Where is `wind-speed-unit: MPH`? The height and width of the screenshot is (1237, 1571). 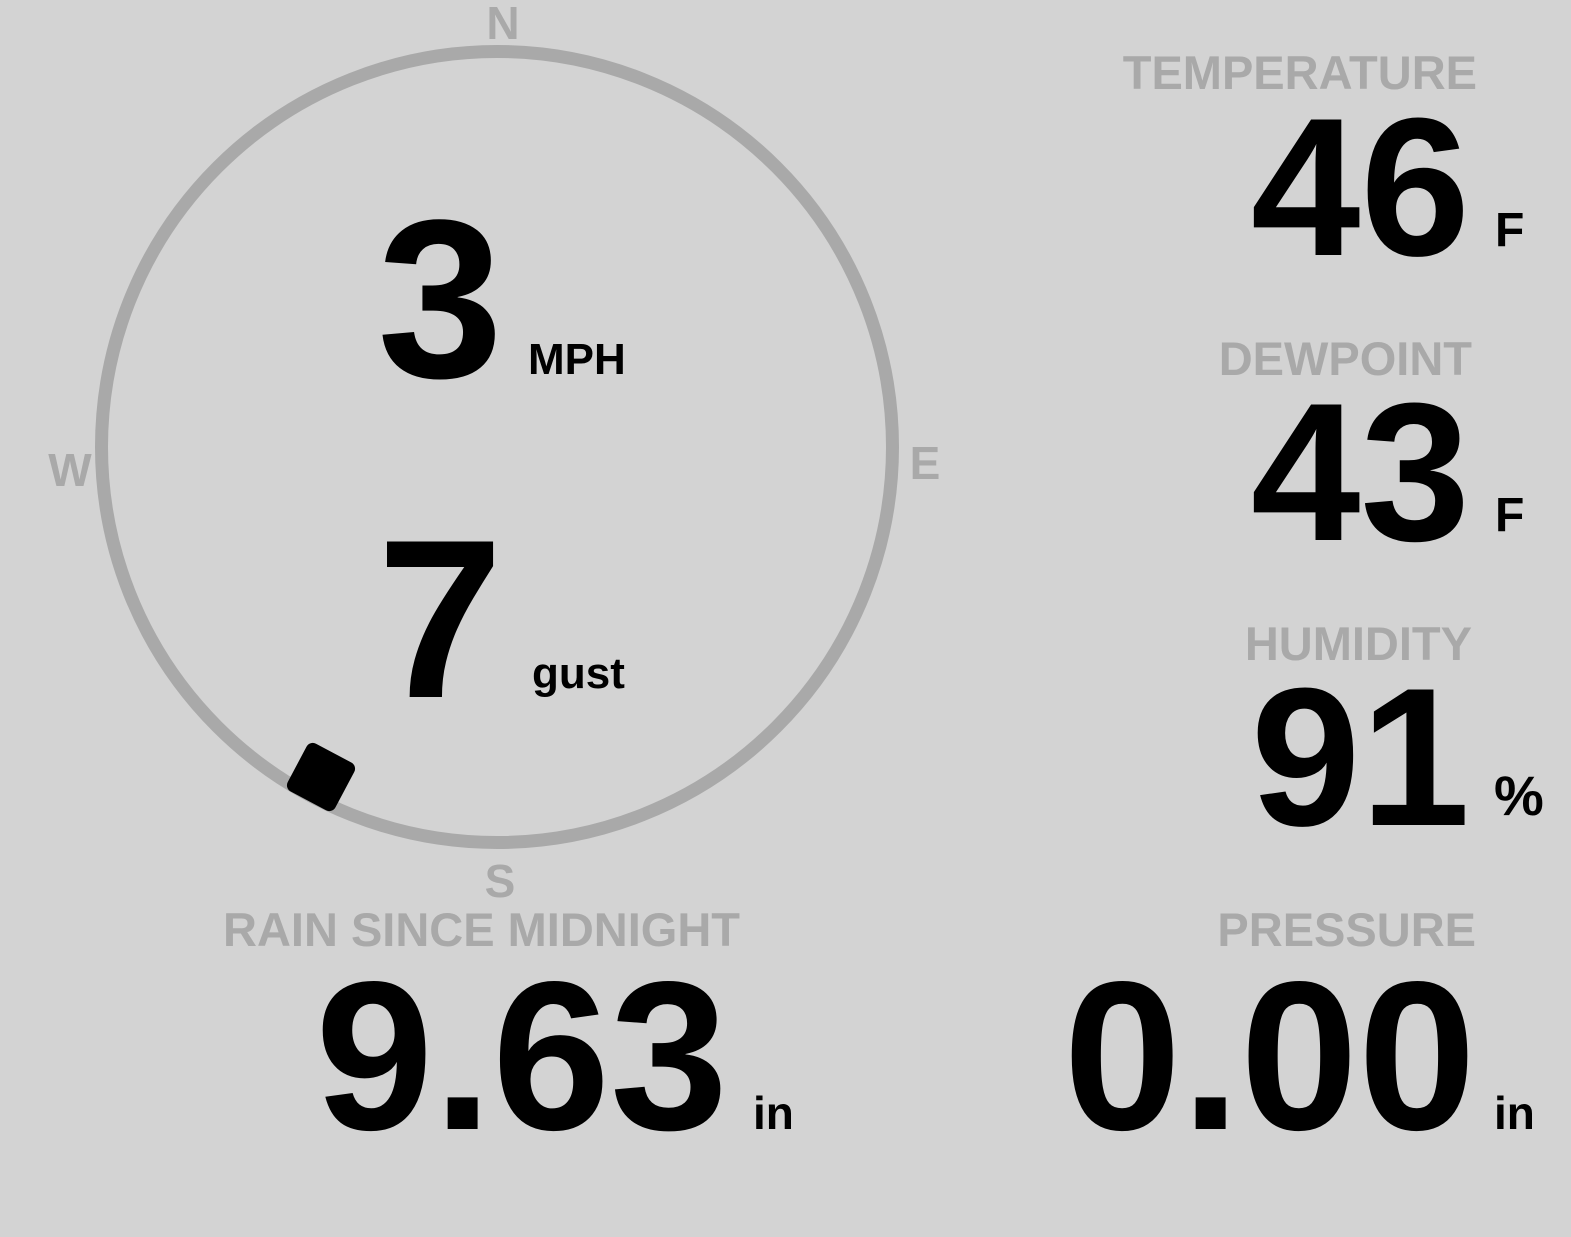
wind-speed-unit: MPH is located at coordinates (577, 359).